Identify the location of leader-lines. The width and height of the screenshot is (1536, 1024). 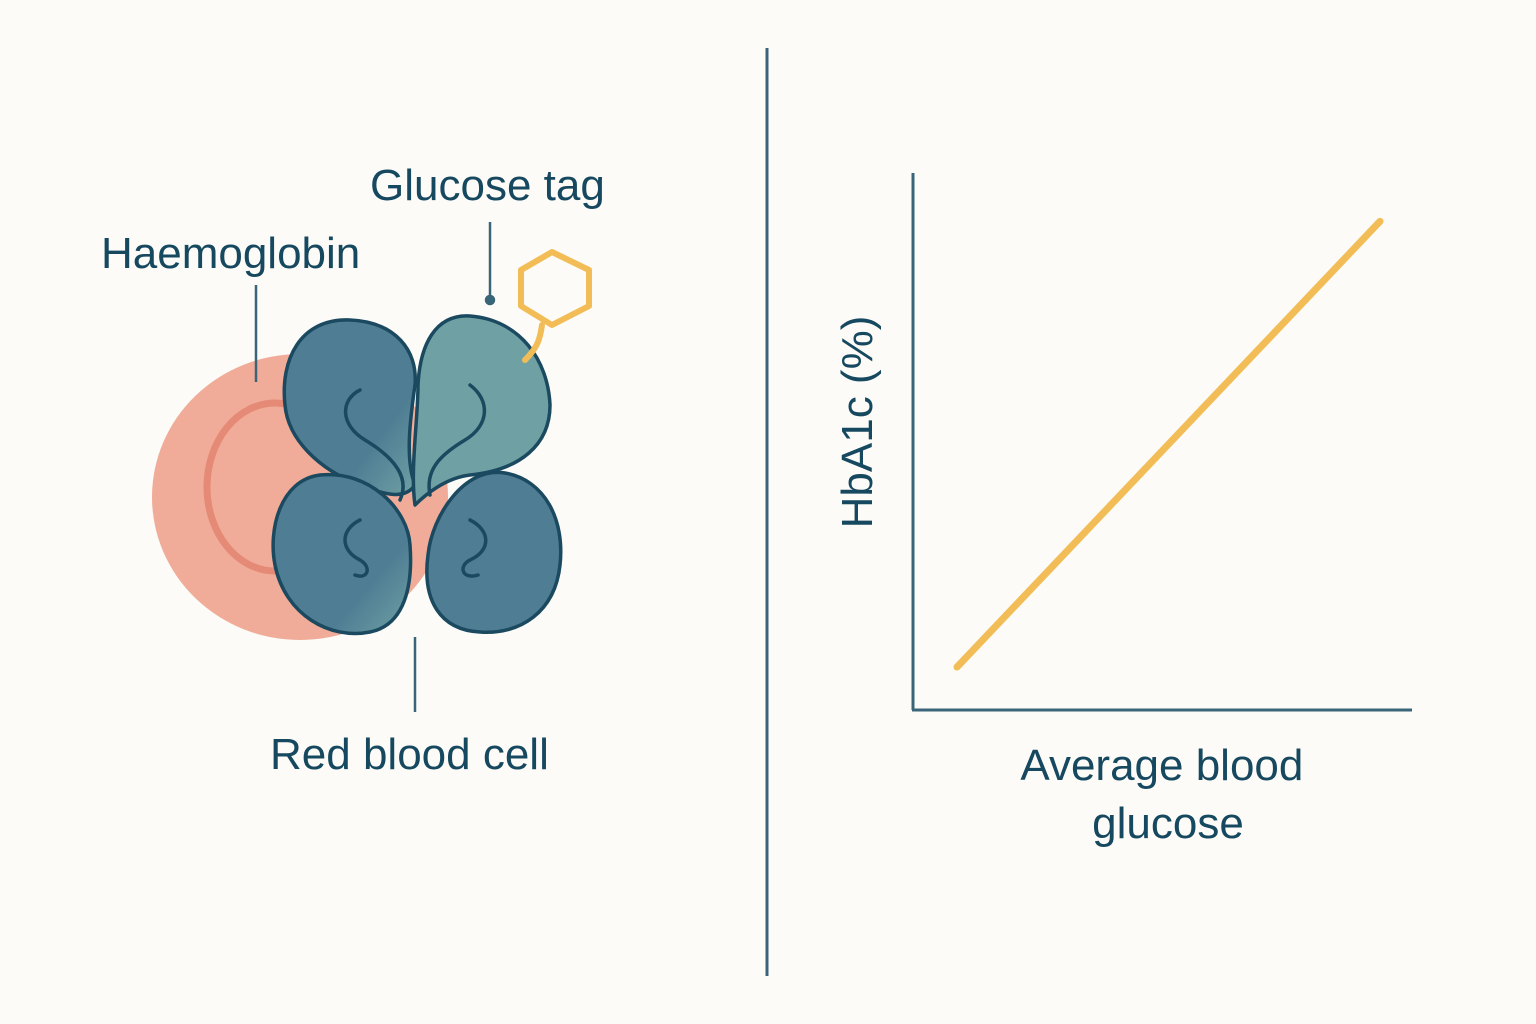
(375, 467).